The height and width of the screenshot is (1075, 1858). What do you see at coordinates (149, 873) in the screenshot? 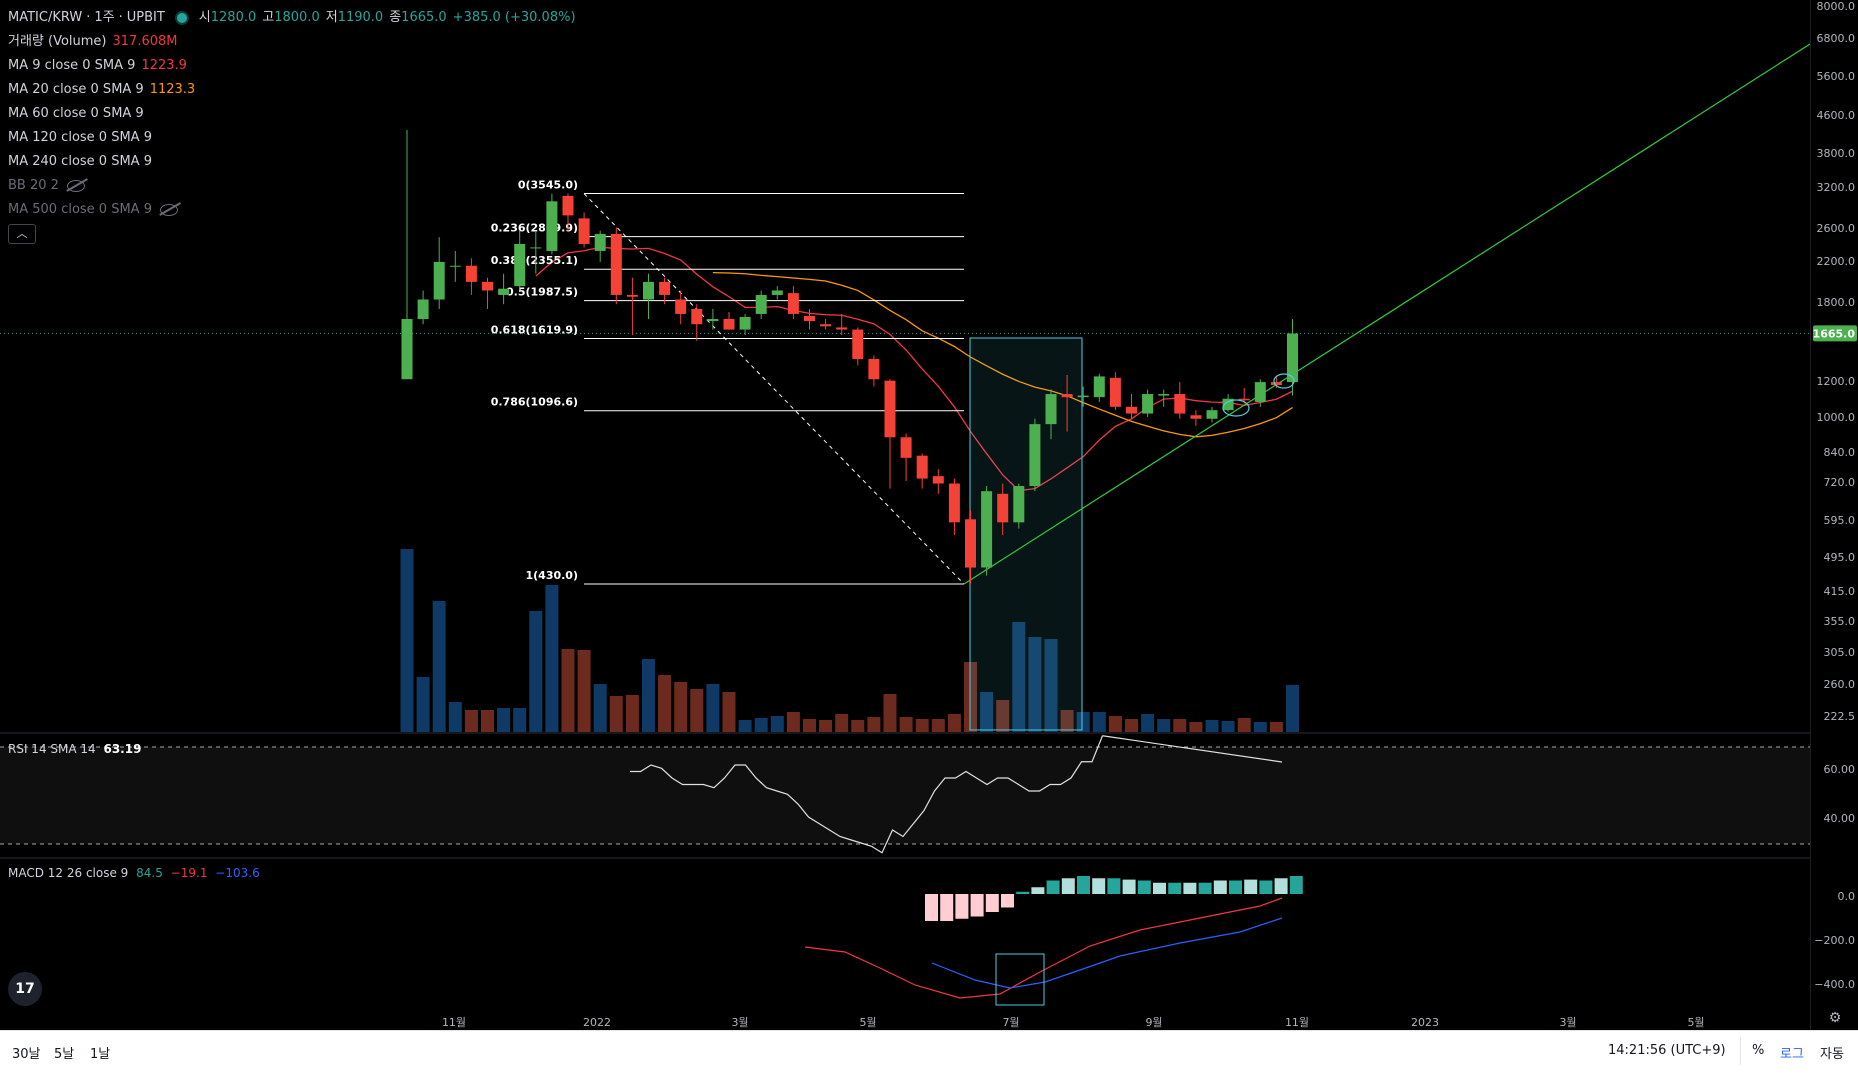
I see `macd-hist-value: 84.5` at bounding box center [149, 873].